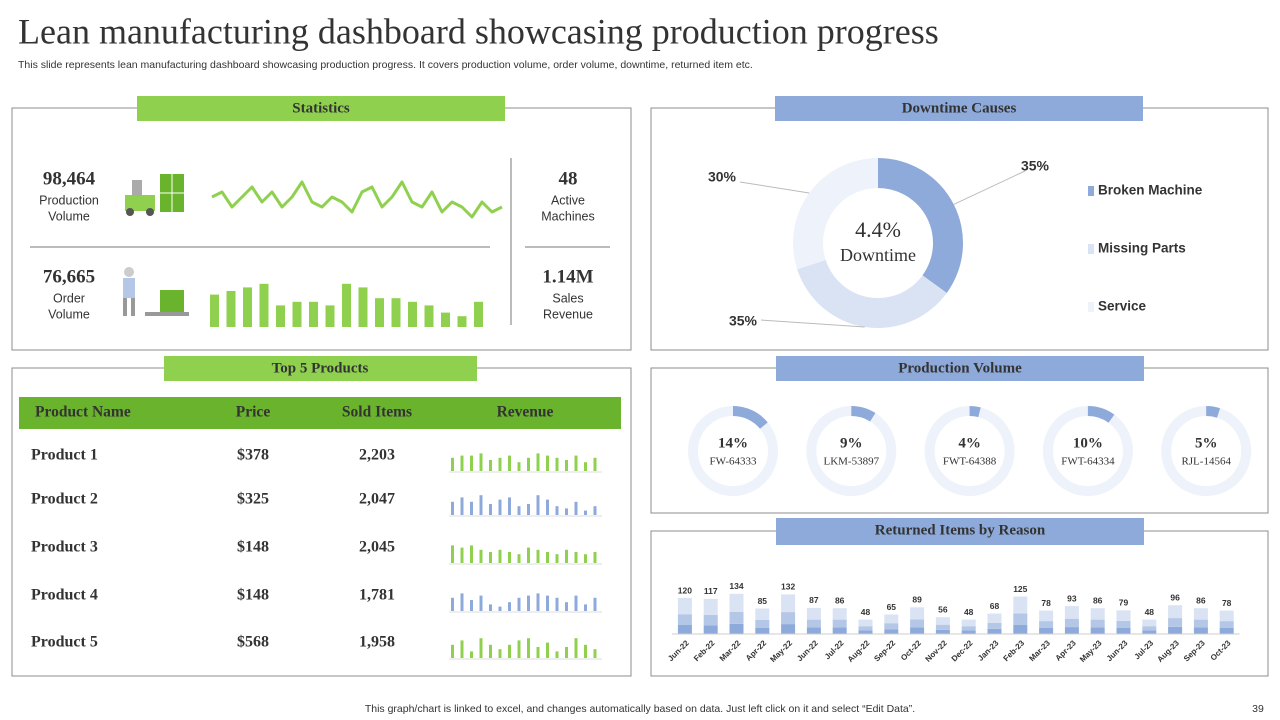 The width and height of the screenshot is (1280, 720). What do you see at coordinates (814, 600) in the screenshot?
I see `total-label: 87` at bounding box center [814, 600].